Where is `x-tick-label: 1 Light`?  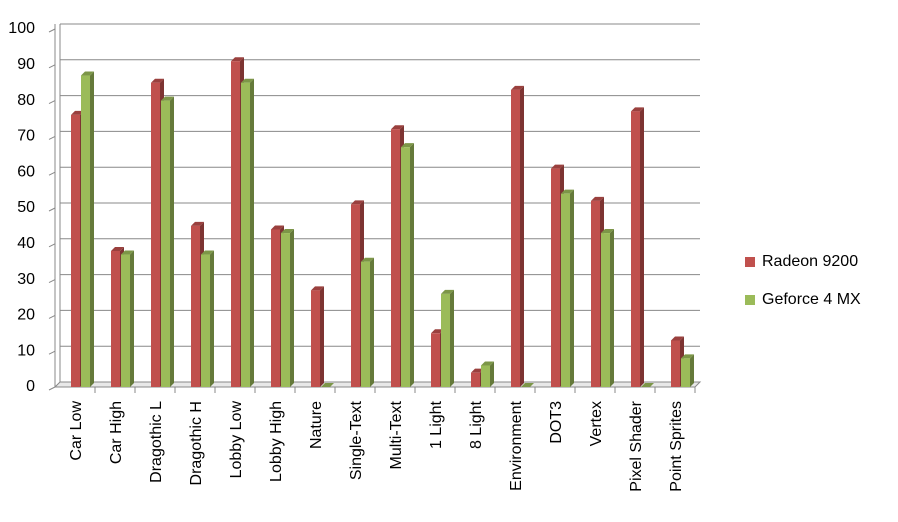 x-tick-label: 1 Light is located at coordinates (436, 424).